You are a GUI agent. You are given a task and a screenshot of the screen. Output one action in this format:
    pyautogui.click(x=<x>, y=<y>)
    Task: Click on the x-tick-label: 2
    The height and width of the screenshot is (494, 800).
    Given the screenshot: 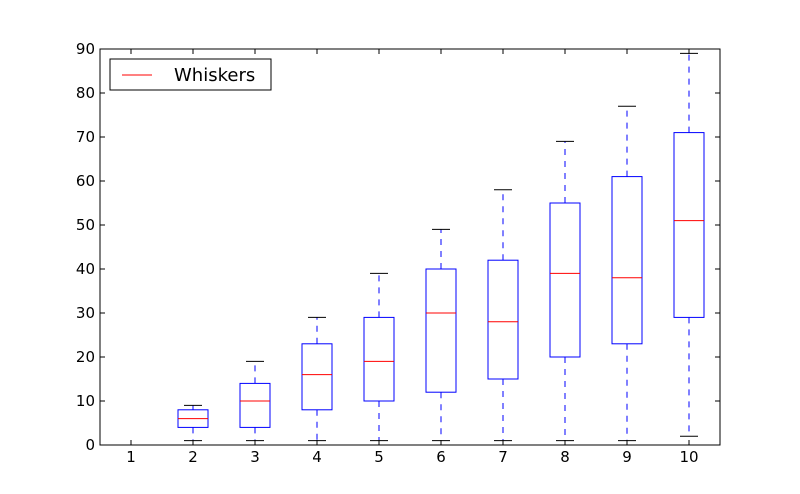 What is the action you would take?
    pyautogui.click(x=193, y=457)
    